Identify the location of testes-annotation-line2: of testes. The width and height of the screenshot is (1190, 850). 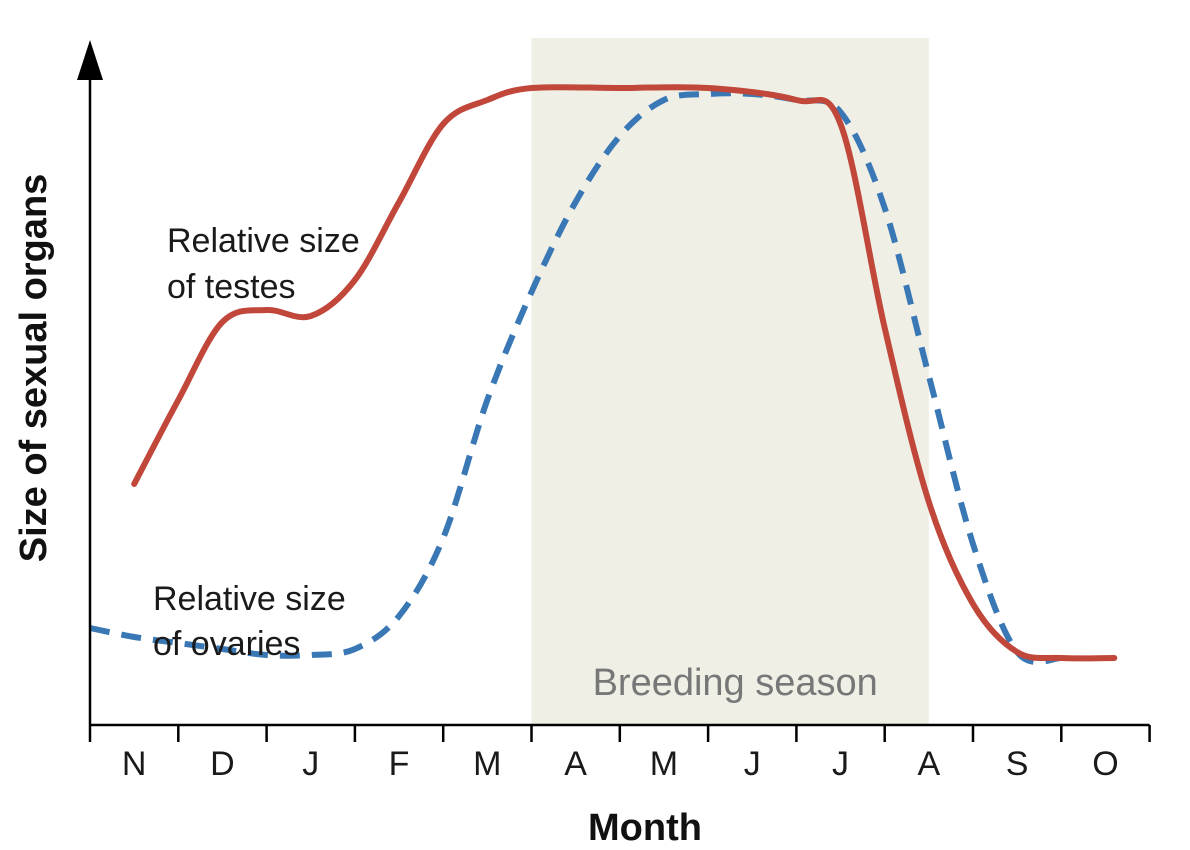
(231, 287).